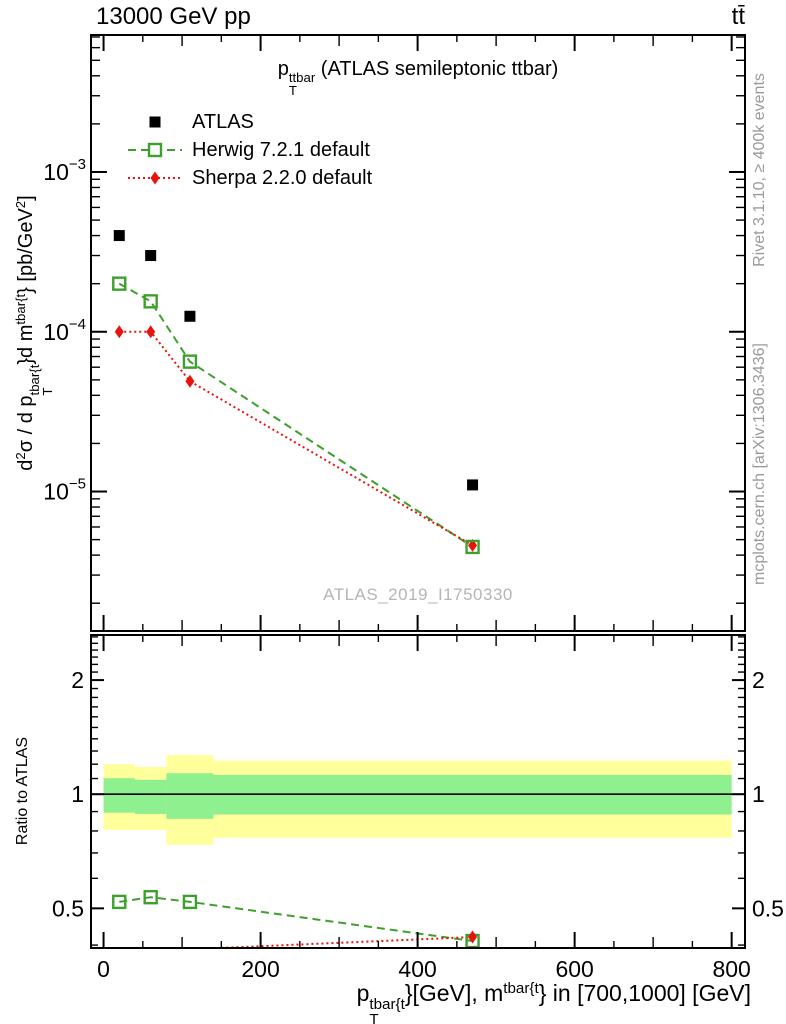 The width and height of the screenshot is (786, 1024). I want to click on legend-label-sherpa: Sherpa 2.2.0 default, so click(282, 177).